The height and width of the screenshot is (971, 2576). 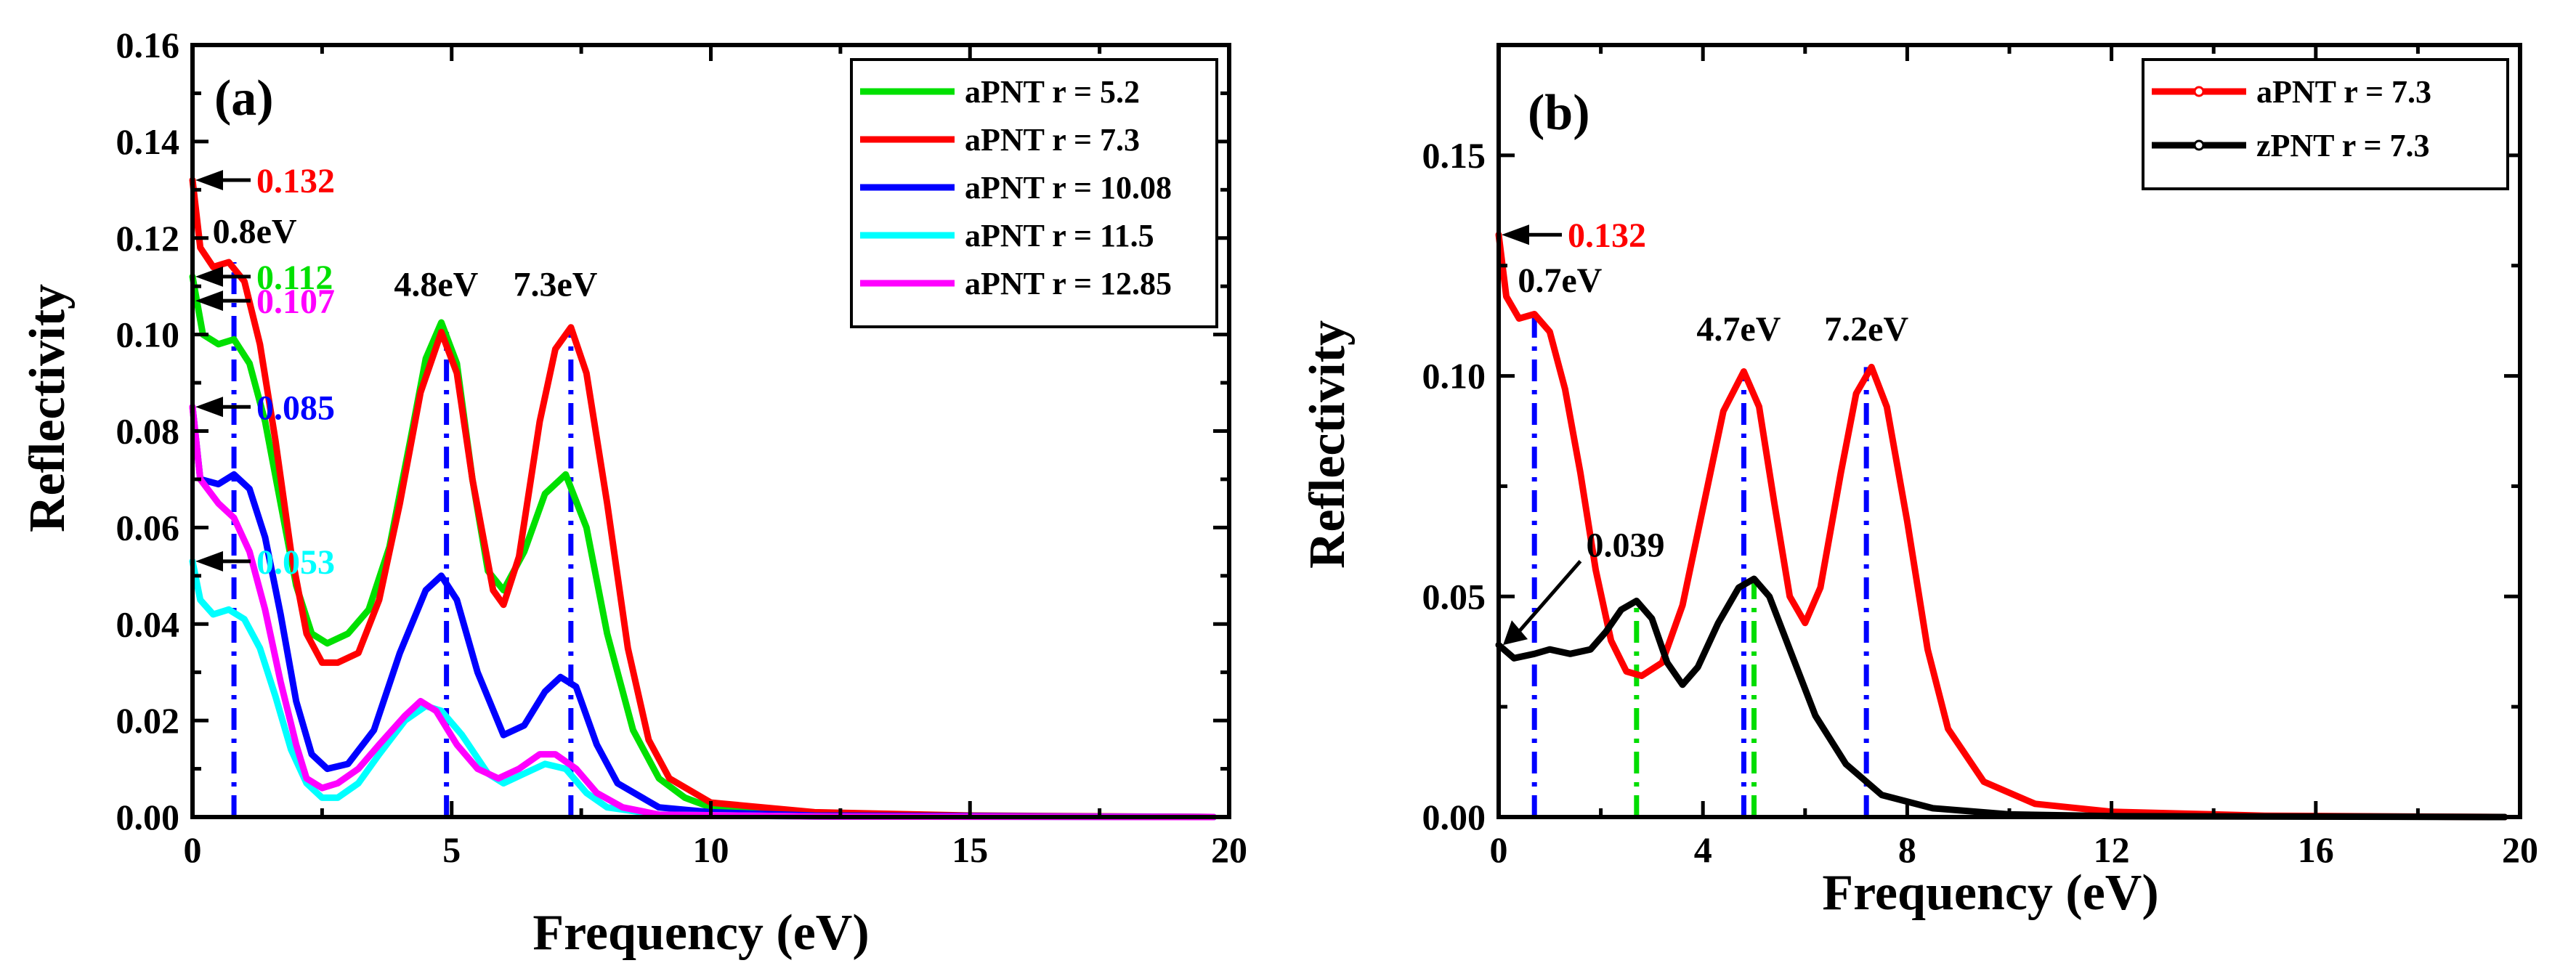 I want to click on y-tick-label: 0.16, so click(x=148, y=45).